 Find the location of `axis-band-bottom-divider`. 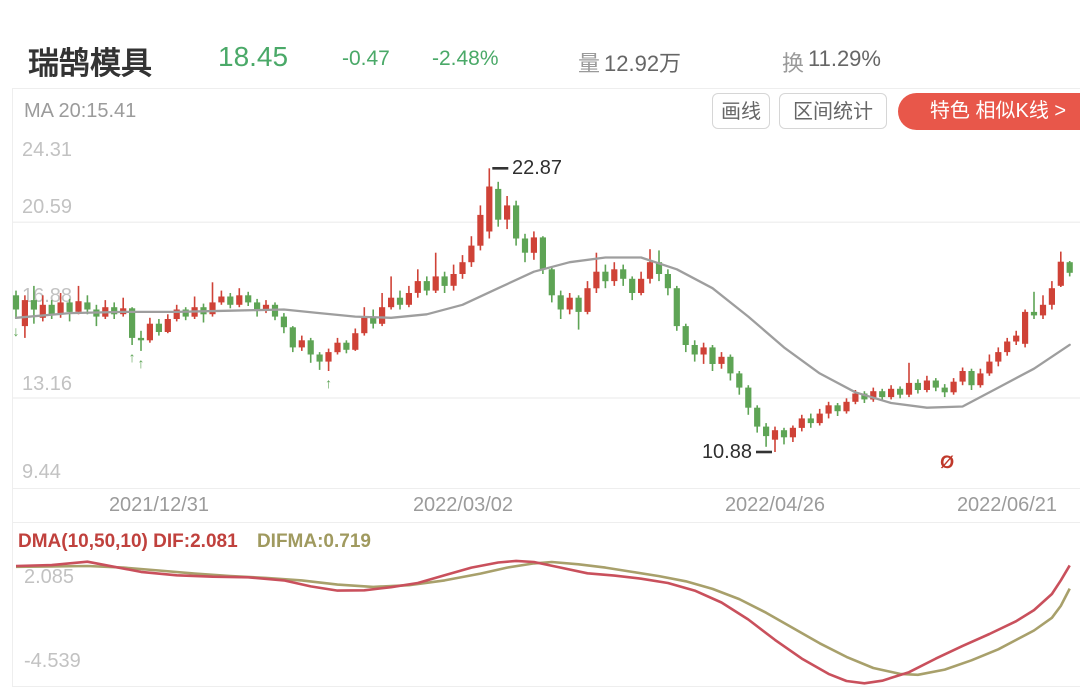

axis-band-bottom-divider is located at coordinates (546, 522).